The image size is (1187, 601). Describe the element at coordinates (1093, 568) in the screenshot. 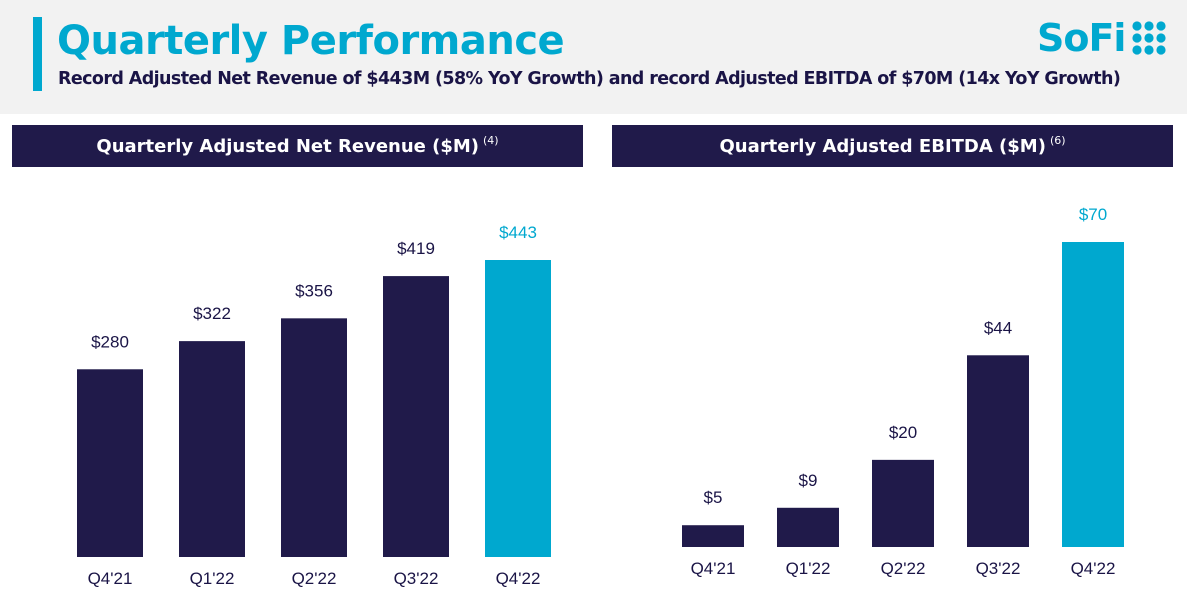

I see `ebitda-category-label-4: Q4'22` at that location.